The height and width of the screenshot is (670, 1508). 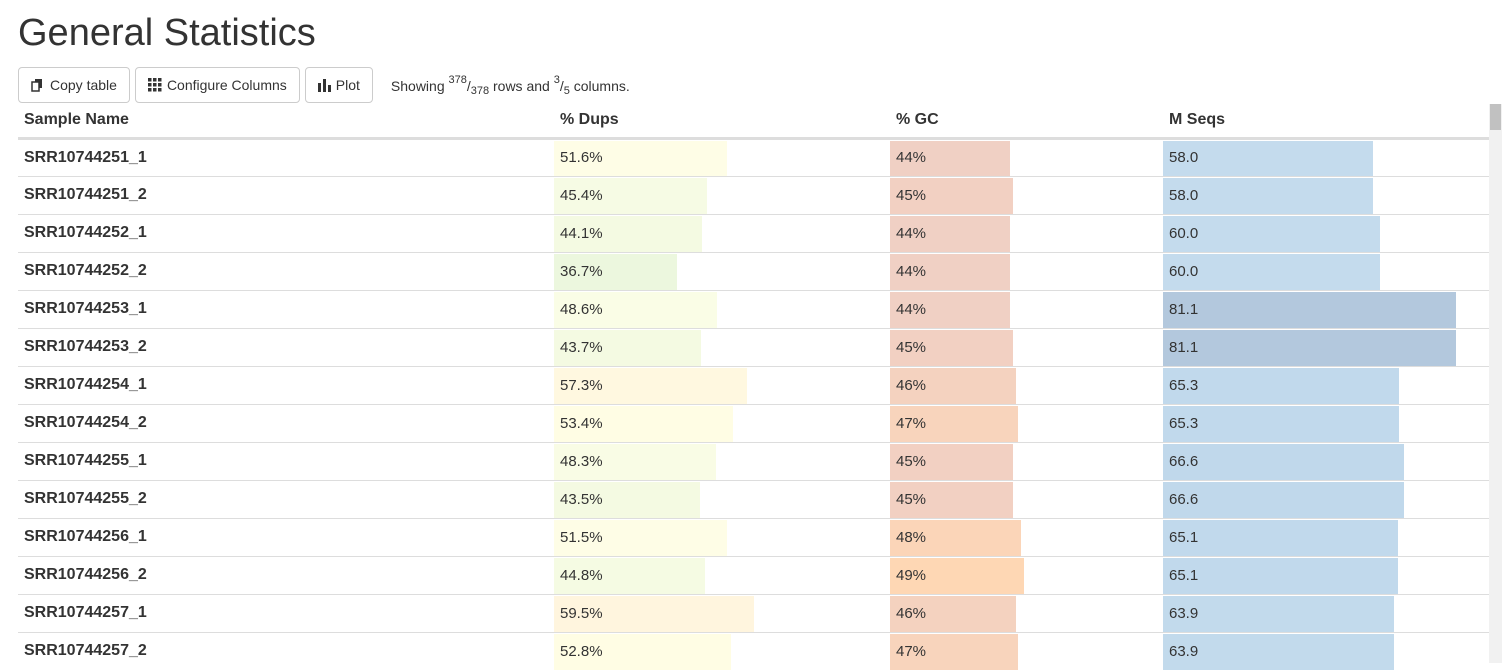 I want to click on column-header-dups: % Dups, so click(x=722, y=121).